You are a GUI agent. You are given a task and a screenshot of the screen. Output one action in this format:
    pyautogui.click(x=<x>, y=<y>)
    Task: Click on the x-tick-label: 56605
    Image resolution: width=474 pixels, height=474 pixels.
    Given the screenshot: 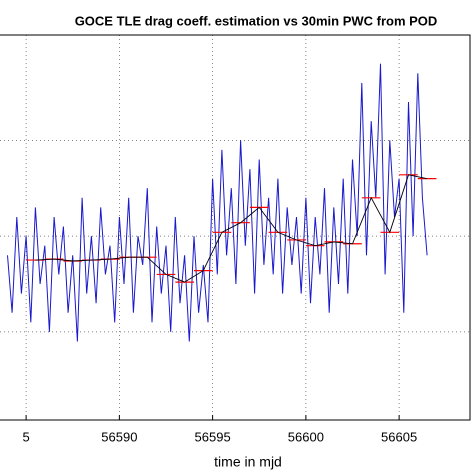 What is the action you would take?
    pyautogui.click(x=399, y=436)
    